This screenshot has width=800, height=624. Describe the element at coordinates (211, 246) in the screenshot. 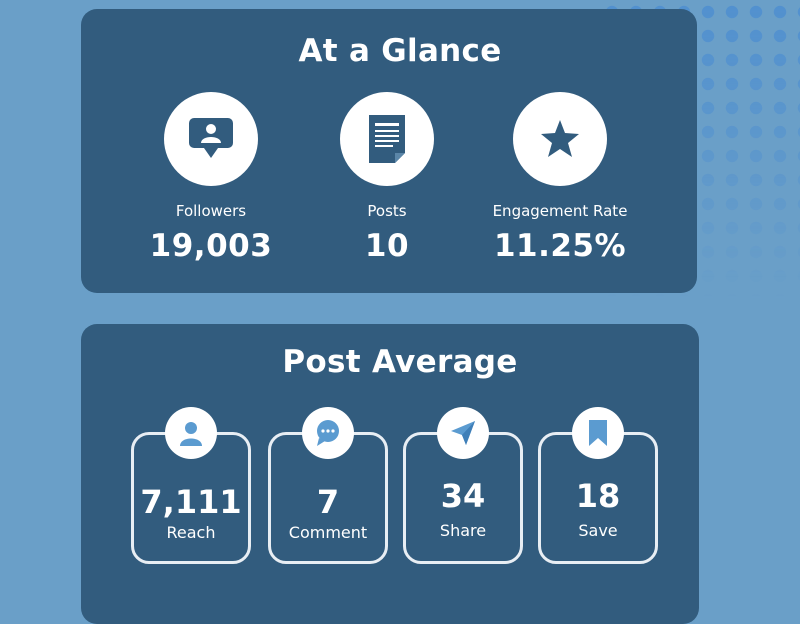

I see `followers-value: 19,003` at that location.